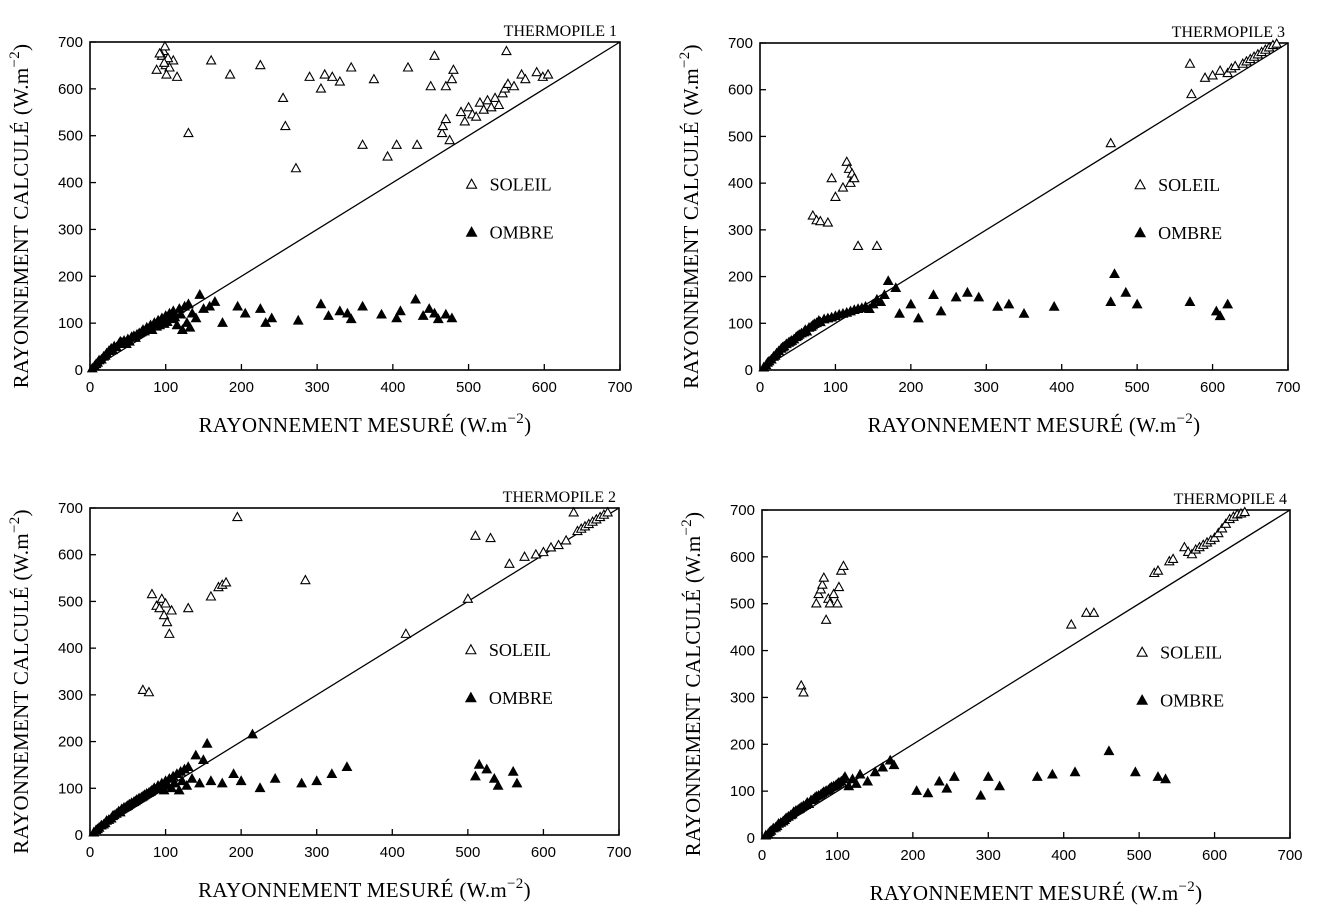 The height and width of the screenshot is (918, 1317). Describe the element at coordinates (70, 508) in the screenshot. I see `y-tick-label: 700` at that location.